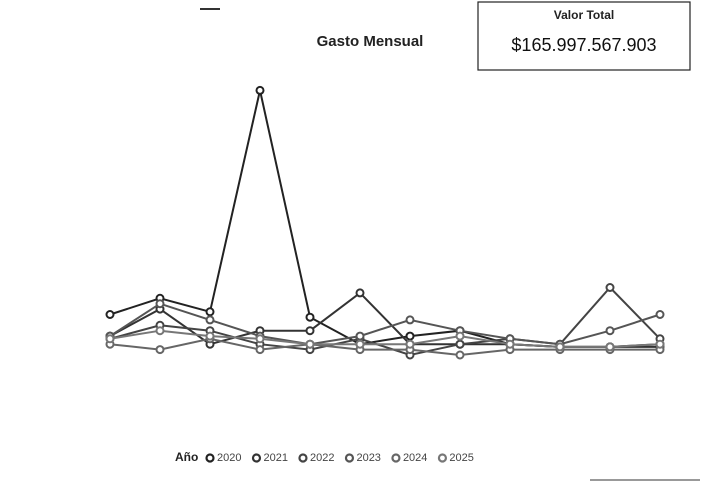 Image resolution: width=704 pixels, height=488 pixels. What do you see at coordinates (322, 458) in the screenshot?
I see `legend-label: 2022` at bounding box center [322, 458].